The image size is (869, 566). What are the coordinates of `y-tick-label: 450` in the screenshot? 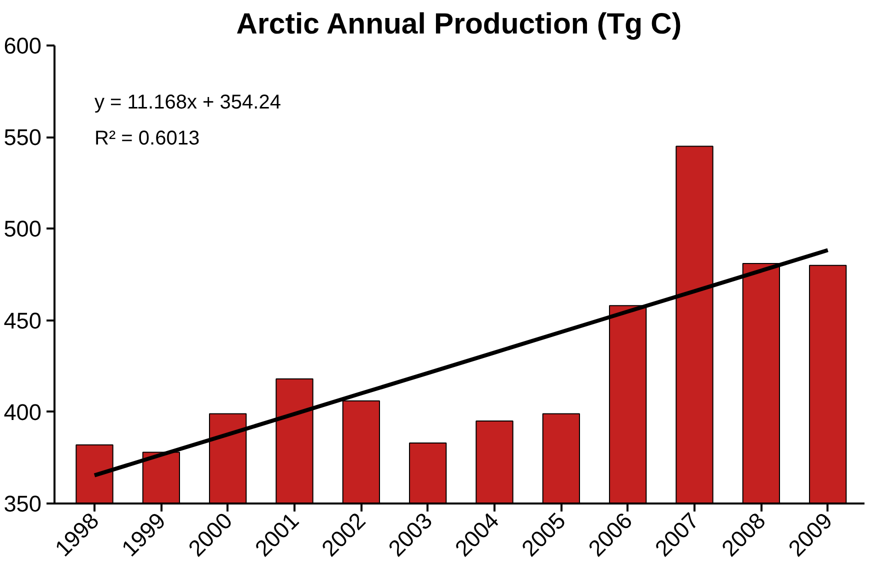 It's located at (23, 320).